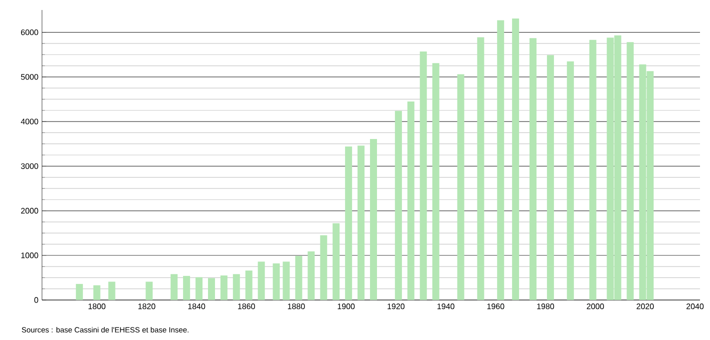 Image resolution: width=710 pixels, height=340 pixels. I want to click on x-tick-label: 2020, so click(645, 307).